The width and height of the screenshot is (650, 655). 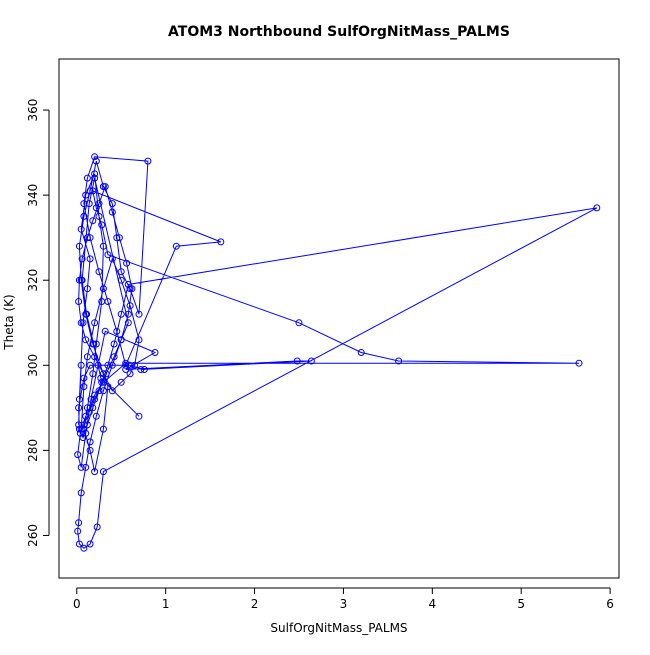 I want to click on y-tick-label: 300, so click(x=33, y=365).